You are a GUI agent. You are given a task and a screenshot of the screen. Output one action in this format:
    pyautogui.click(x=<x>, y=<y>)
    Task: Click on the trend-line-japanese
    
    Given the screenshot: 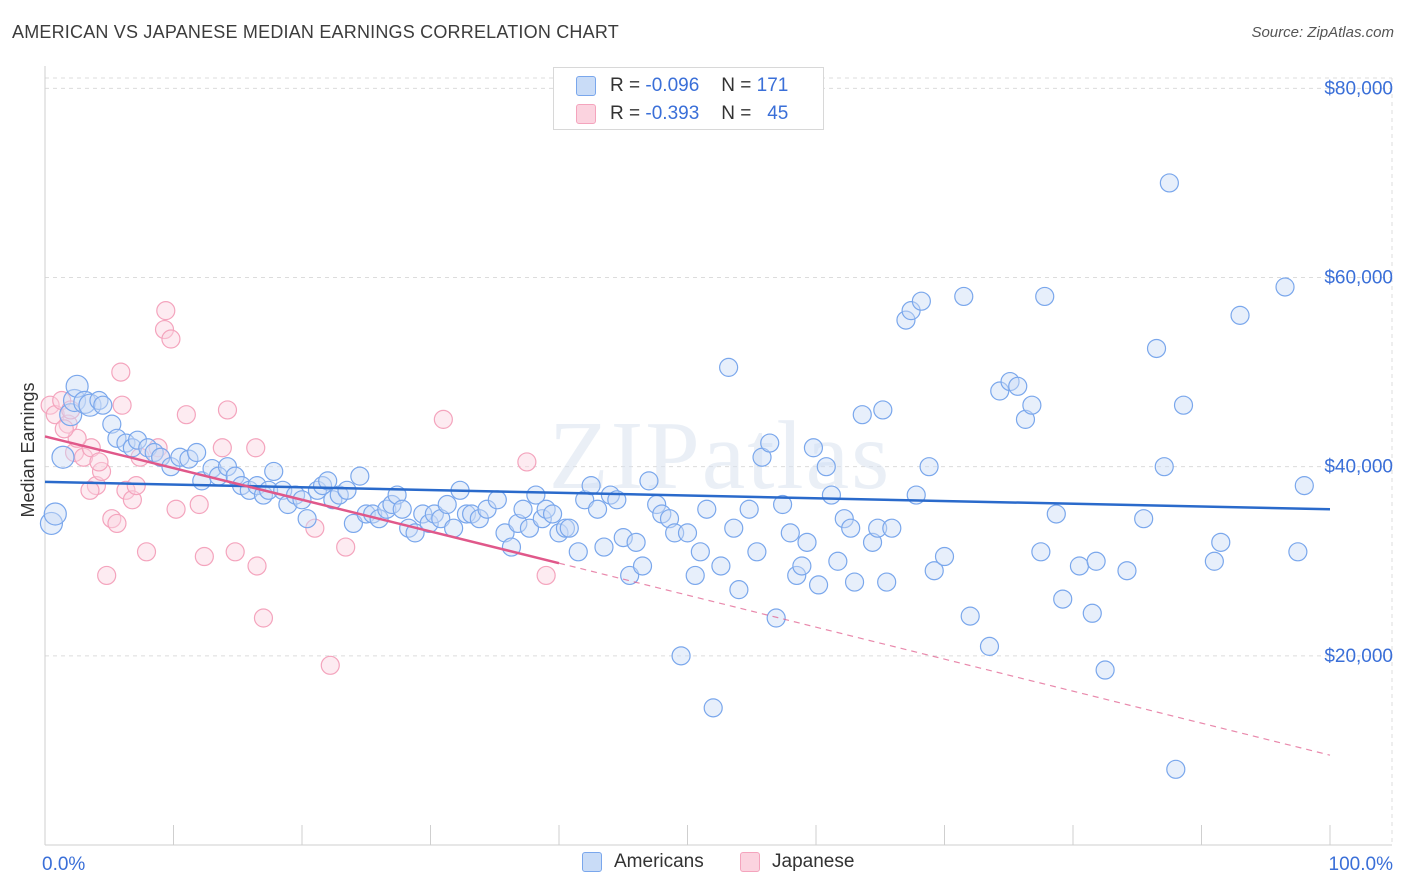 What is the action you would take?
    pyautogui.click(x=302, y=500)
    